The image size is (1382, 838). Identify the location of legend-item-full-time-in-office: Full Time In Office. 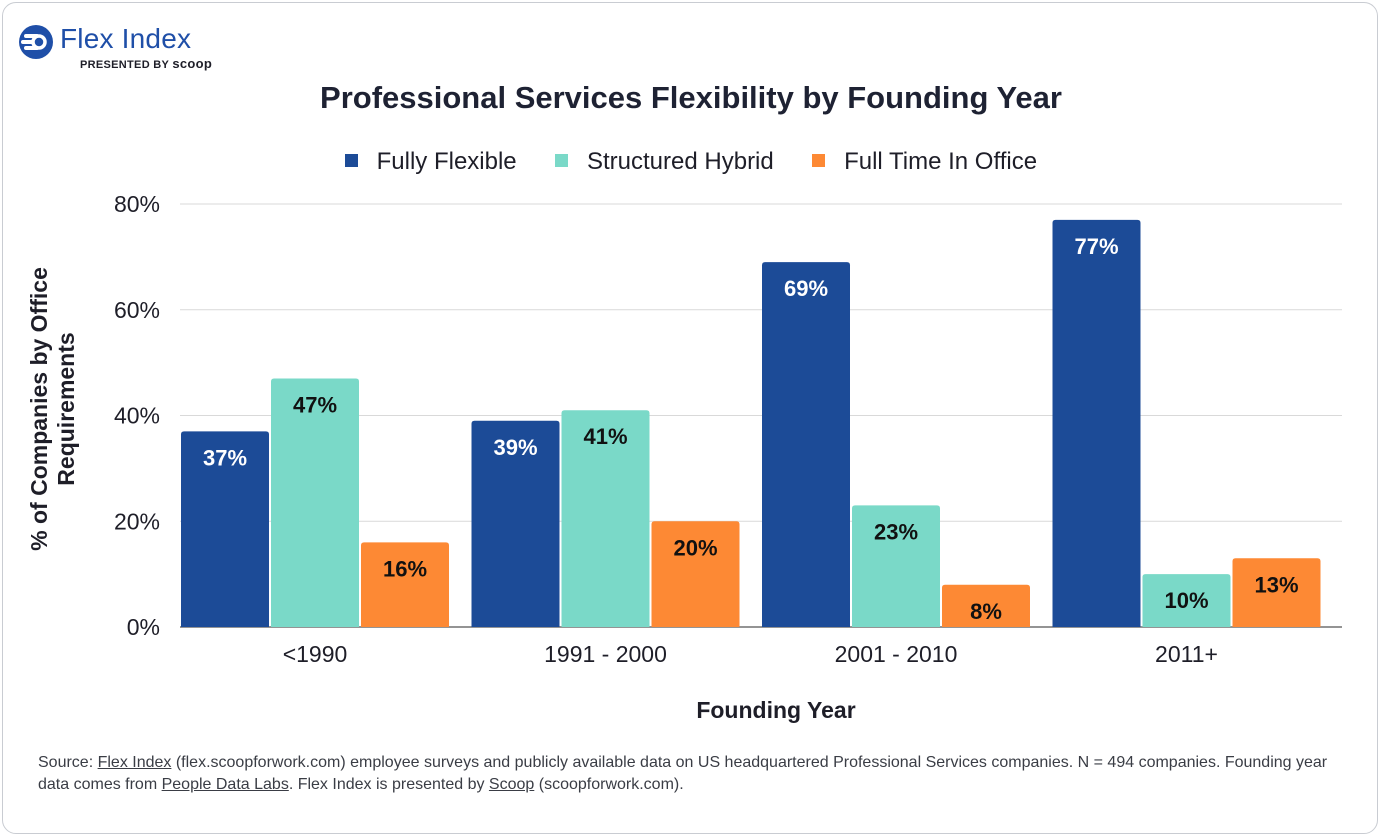
(924, 162).